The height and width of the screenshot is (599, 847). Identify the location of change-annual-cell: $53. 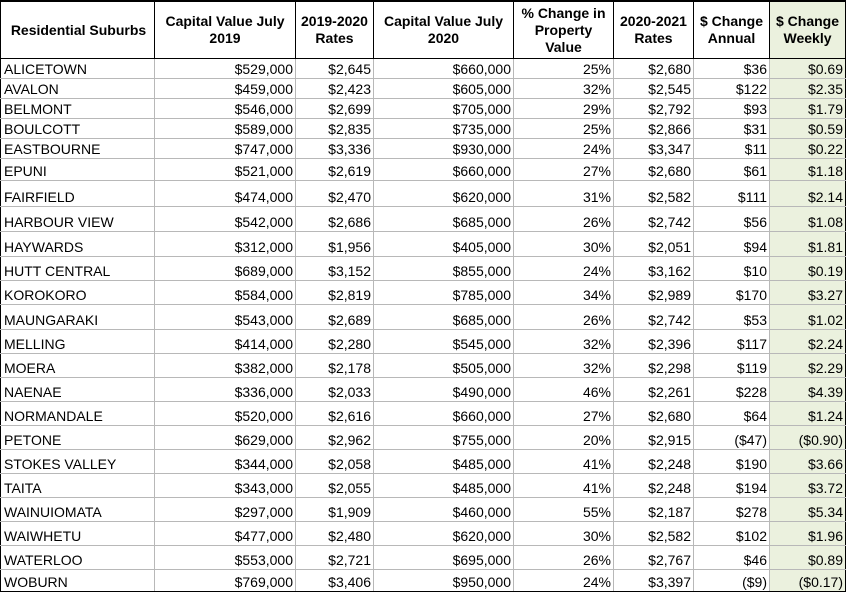
(731, 317).